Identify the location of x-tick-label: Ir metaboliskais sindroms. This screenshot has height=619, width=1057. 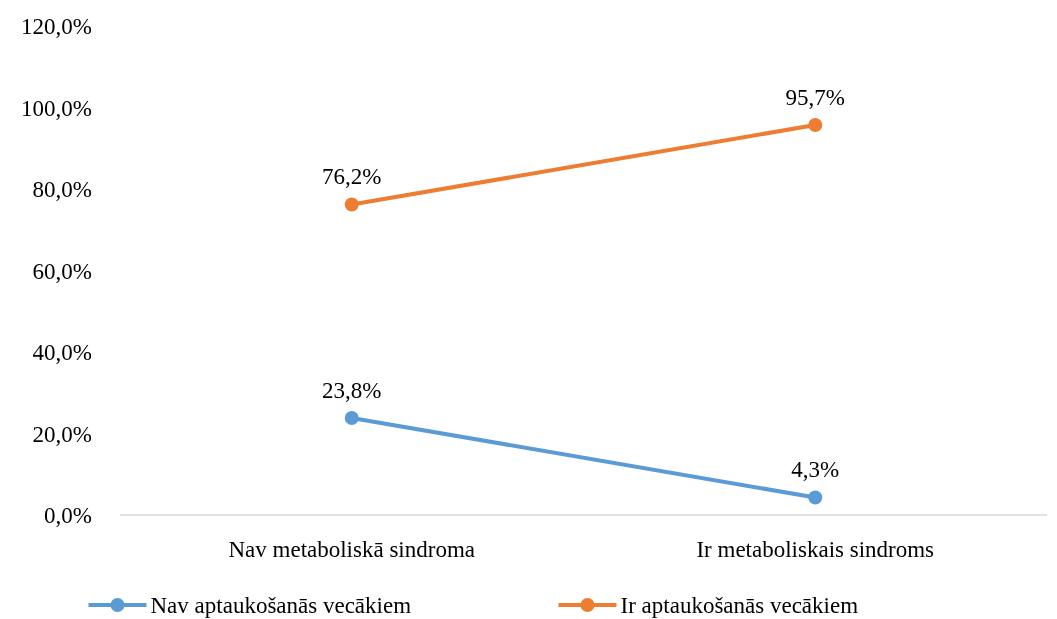
(815, 549).